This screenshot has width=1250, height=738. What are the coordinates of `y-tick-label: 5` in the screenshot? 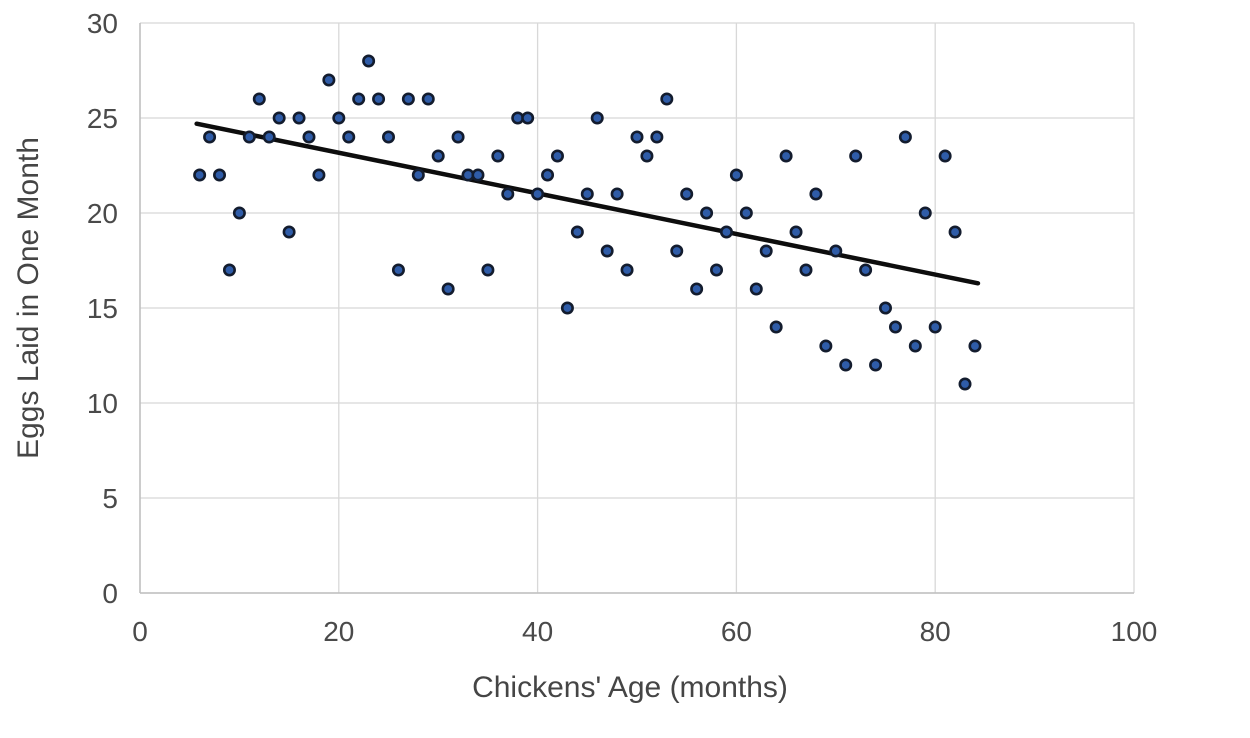 It's located at (110, 498).